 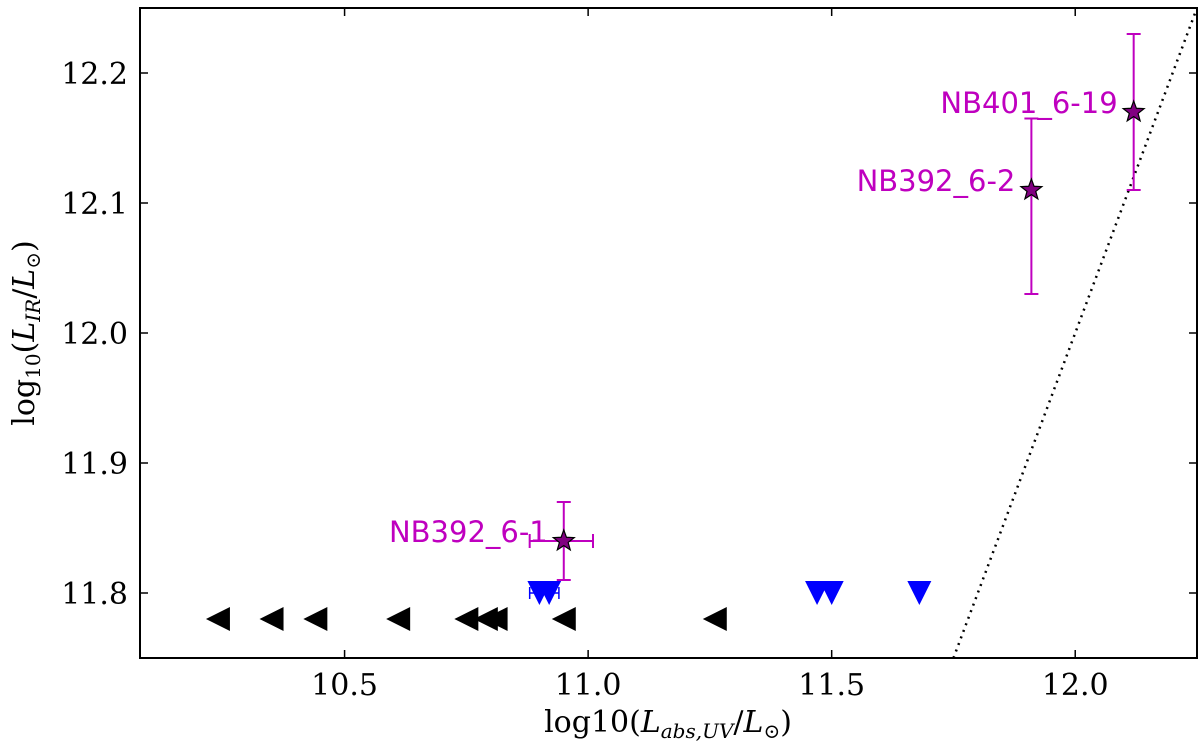 What do you see at coordinates (468, 532) in the screenshot?
I see `star-annotation-1: NB392_6-1` at bounding box center [468, 532].